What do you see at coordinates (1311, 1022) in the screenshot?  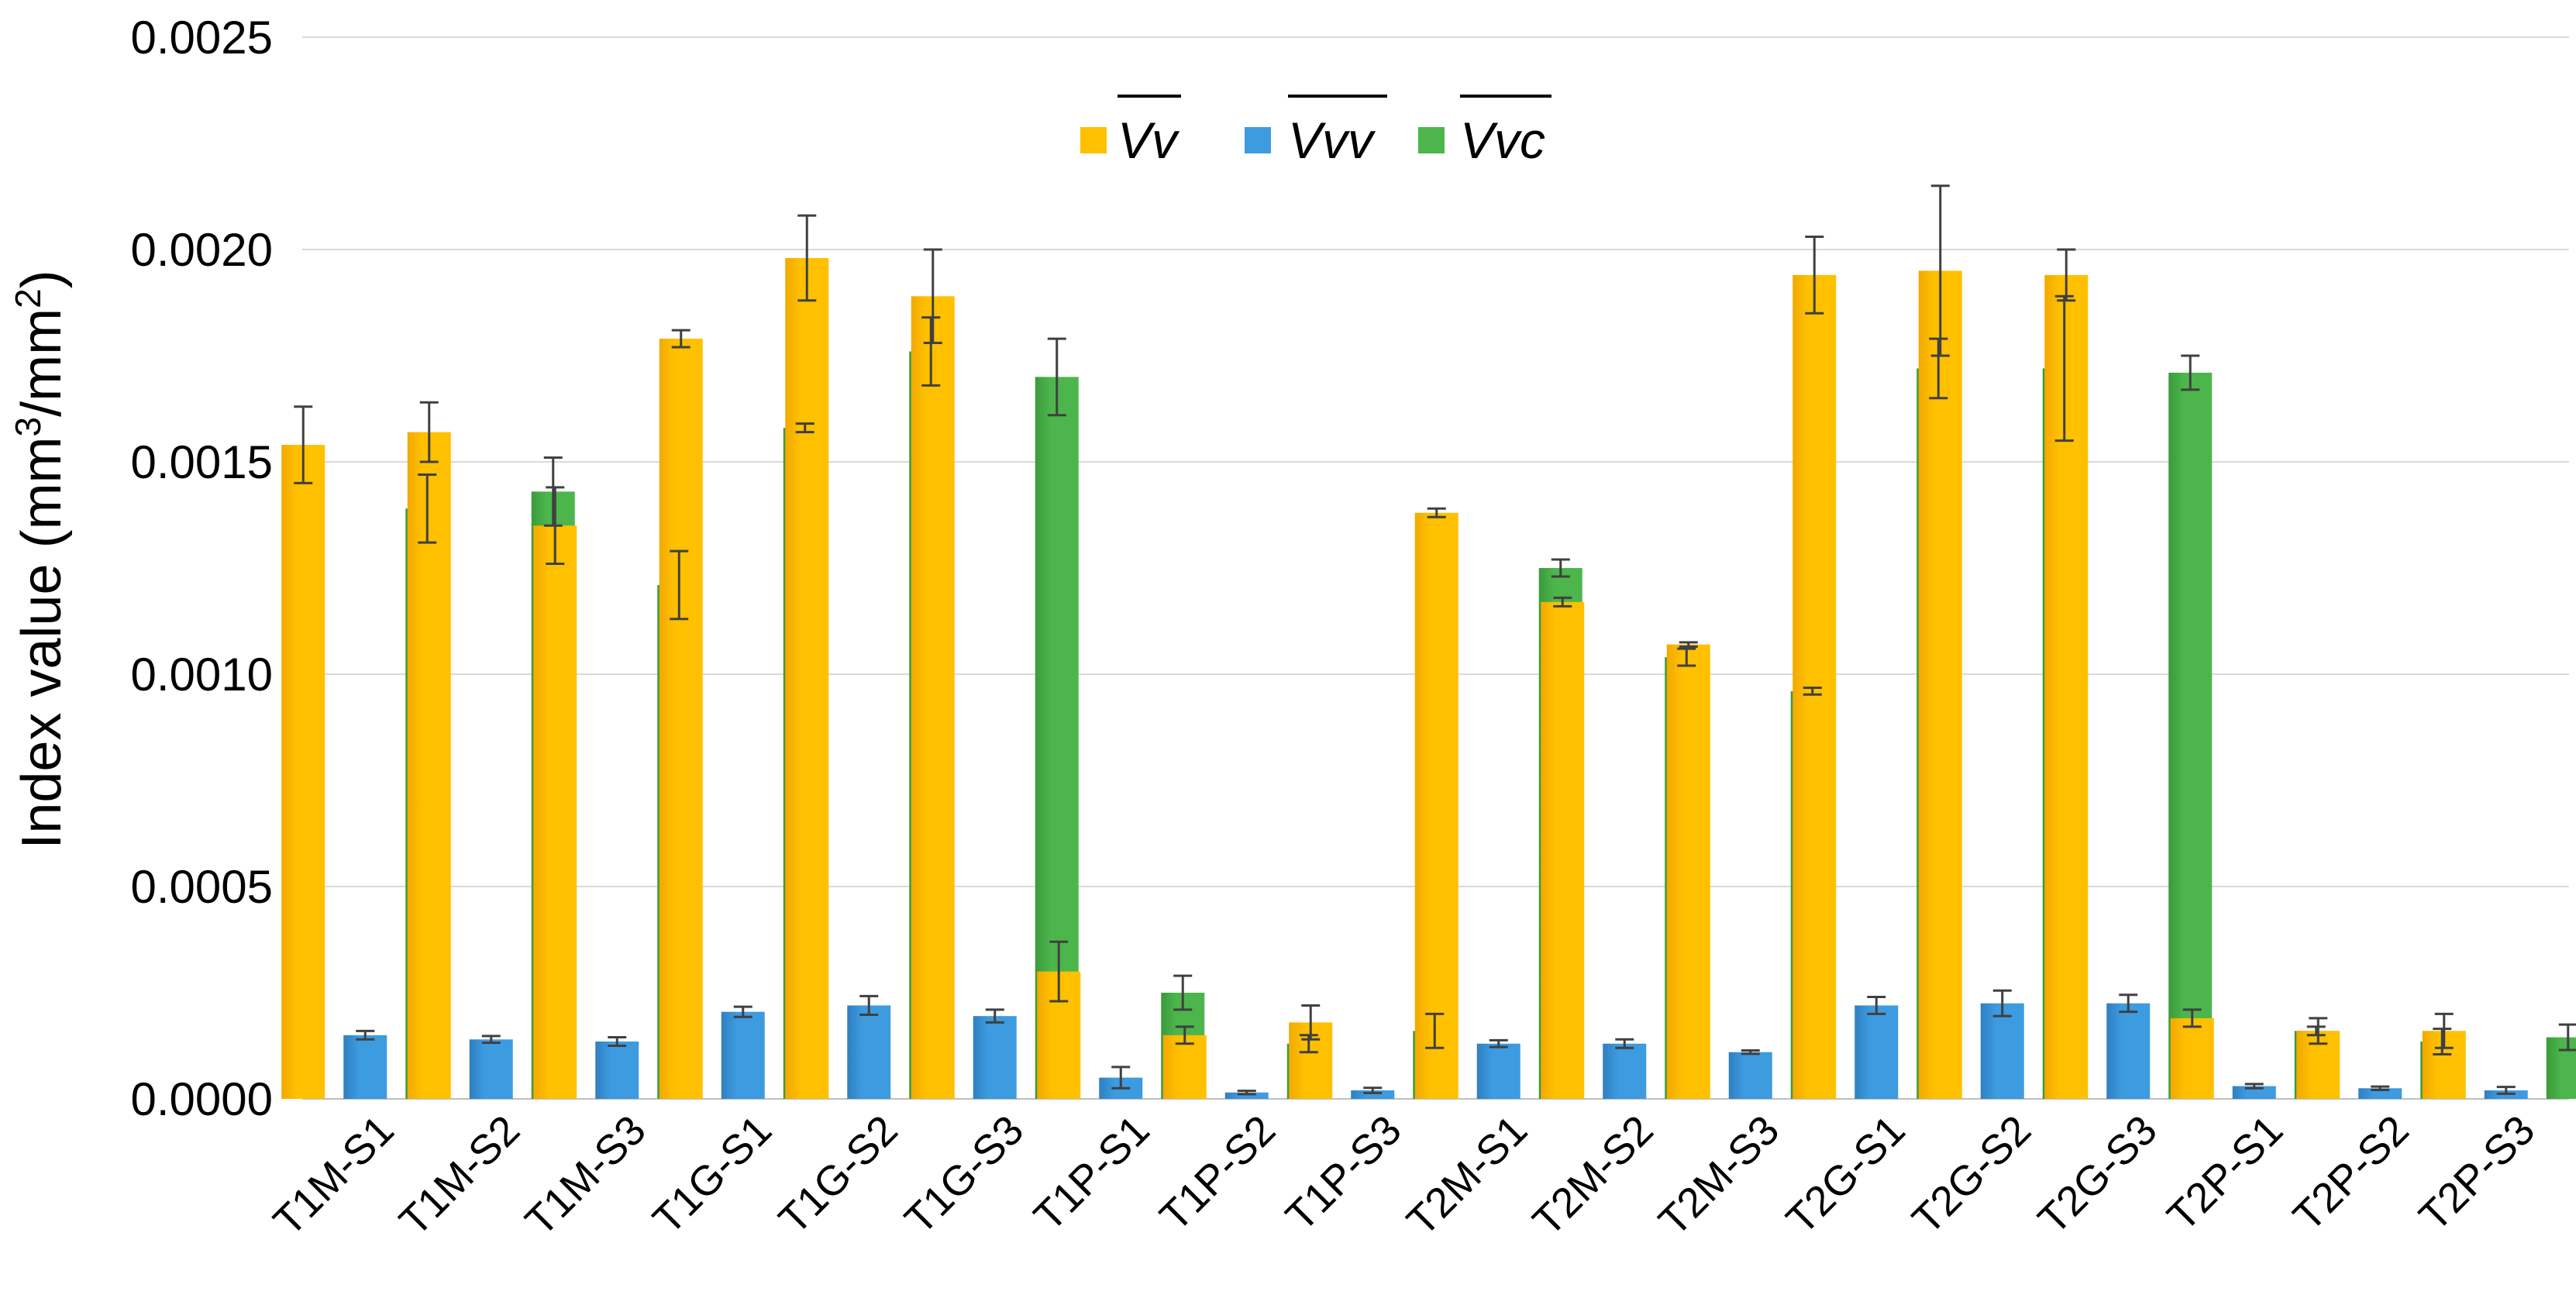 I see `error-bar-vv-t1p-s3` at bounding box center [1311, 1022].